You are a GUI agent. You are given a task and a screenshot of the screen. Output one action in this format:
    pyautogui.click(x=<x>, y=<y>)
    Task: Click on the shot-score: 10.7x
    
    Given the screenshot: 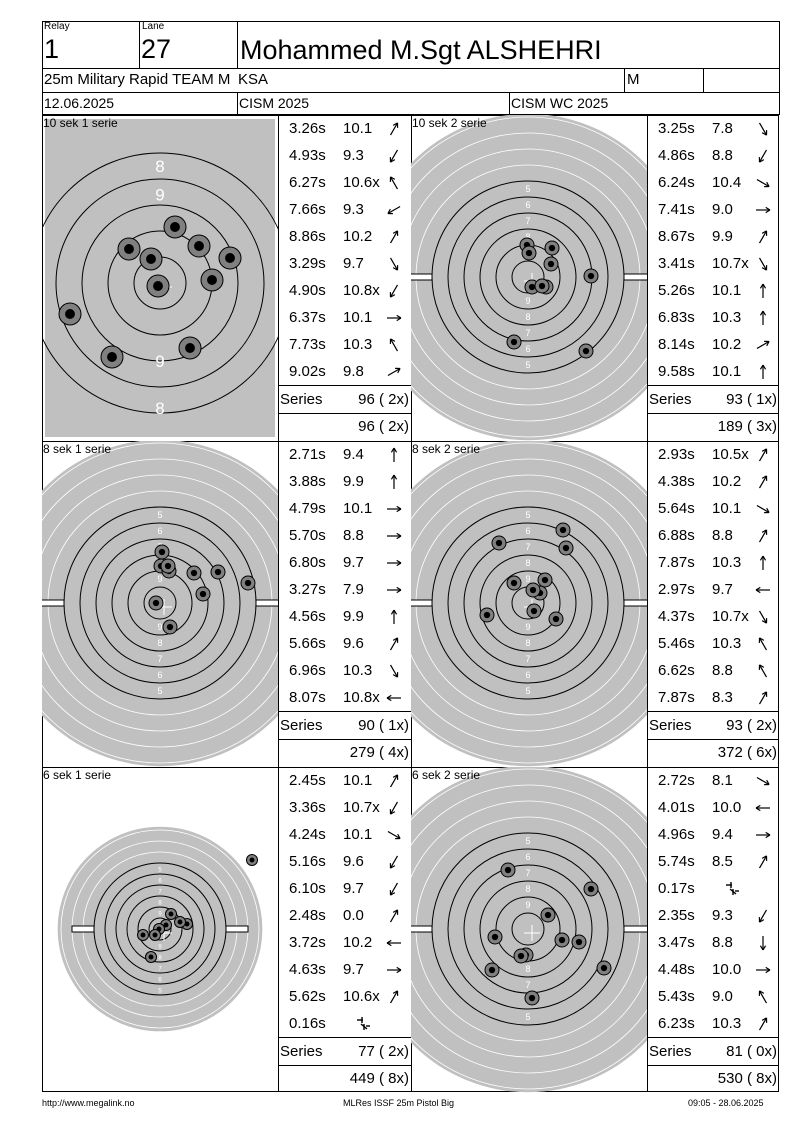 What is the action you would take?
    pyautogui.click(x=361, y=807)
    